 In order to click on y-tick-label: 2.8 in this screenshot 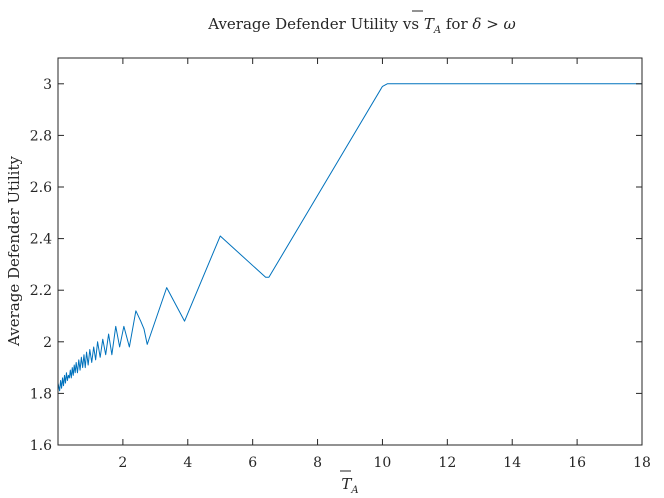, I will do `click(41, 136)`.